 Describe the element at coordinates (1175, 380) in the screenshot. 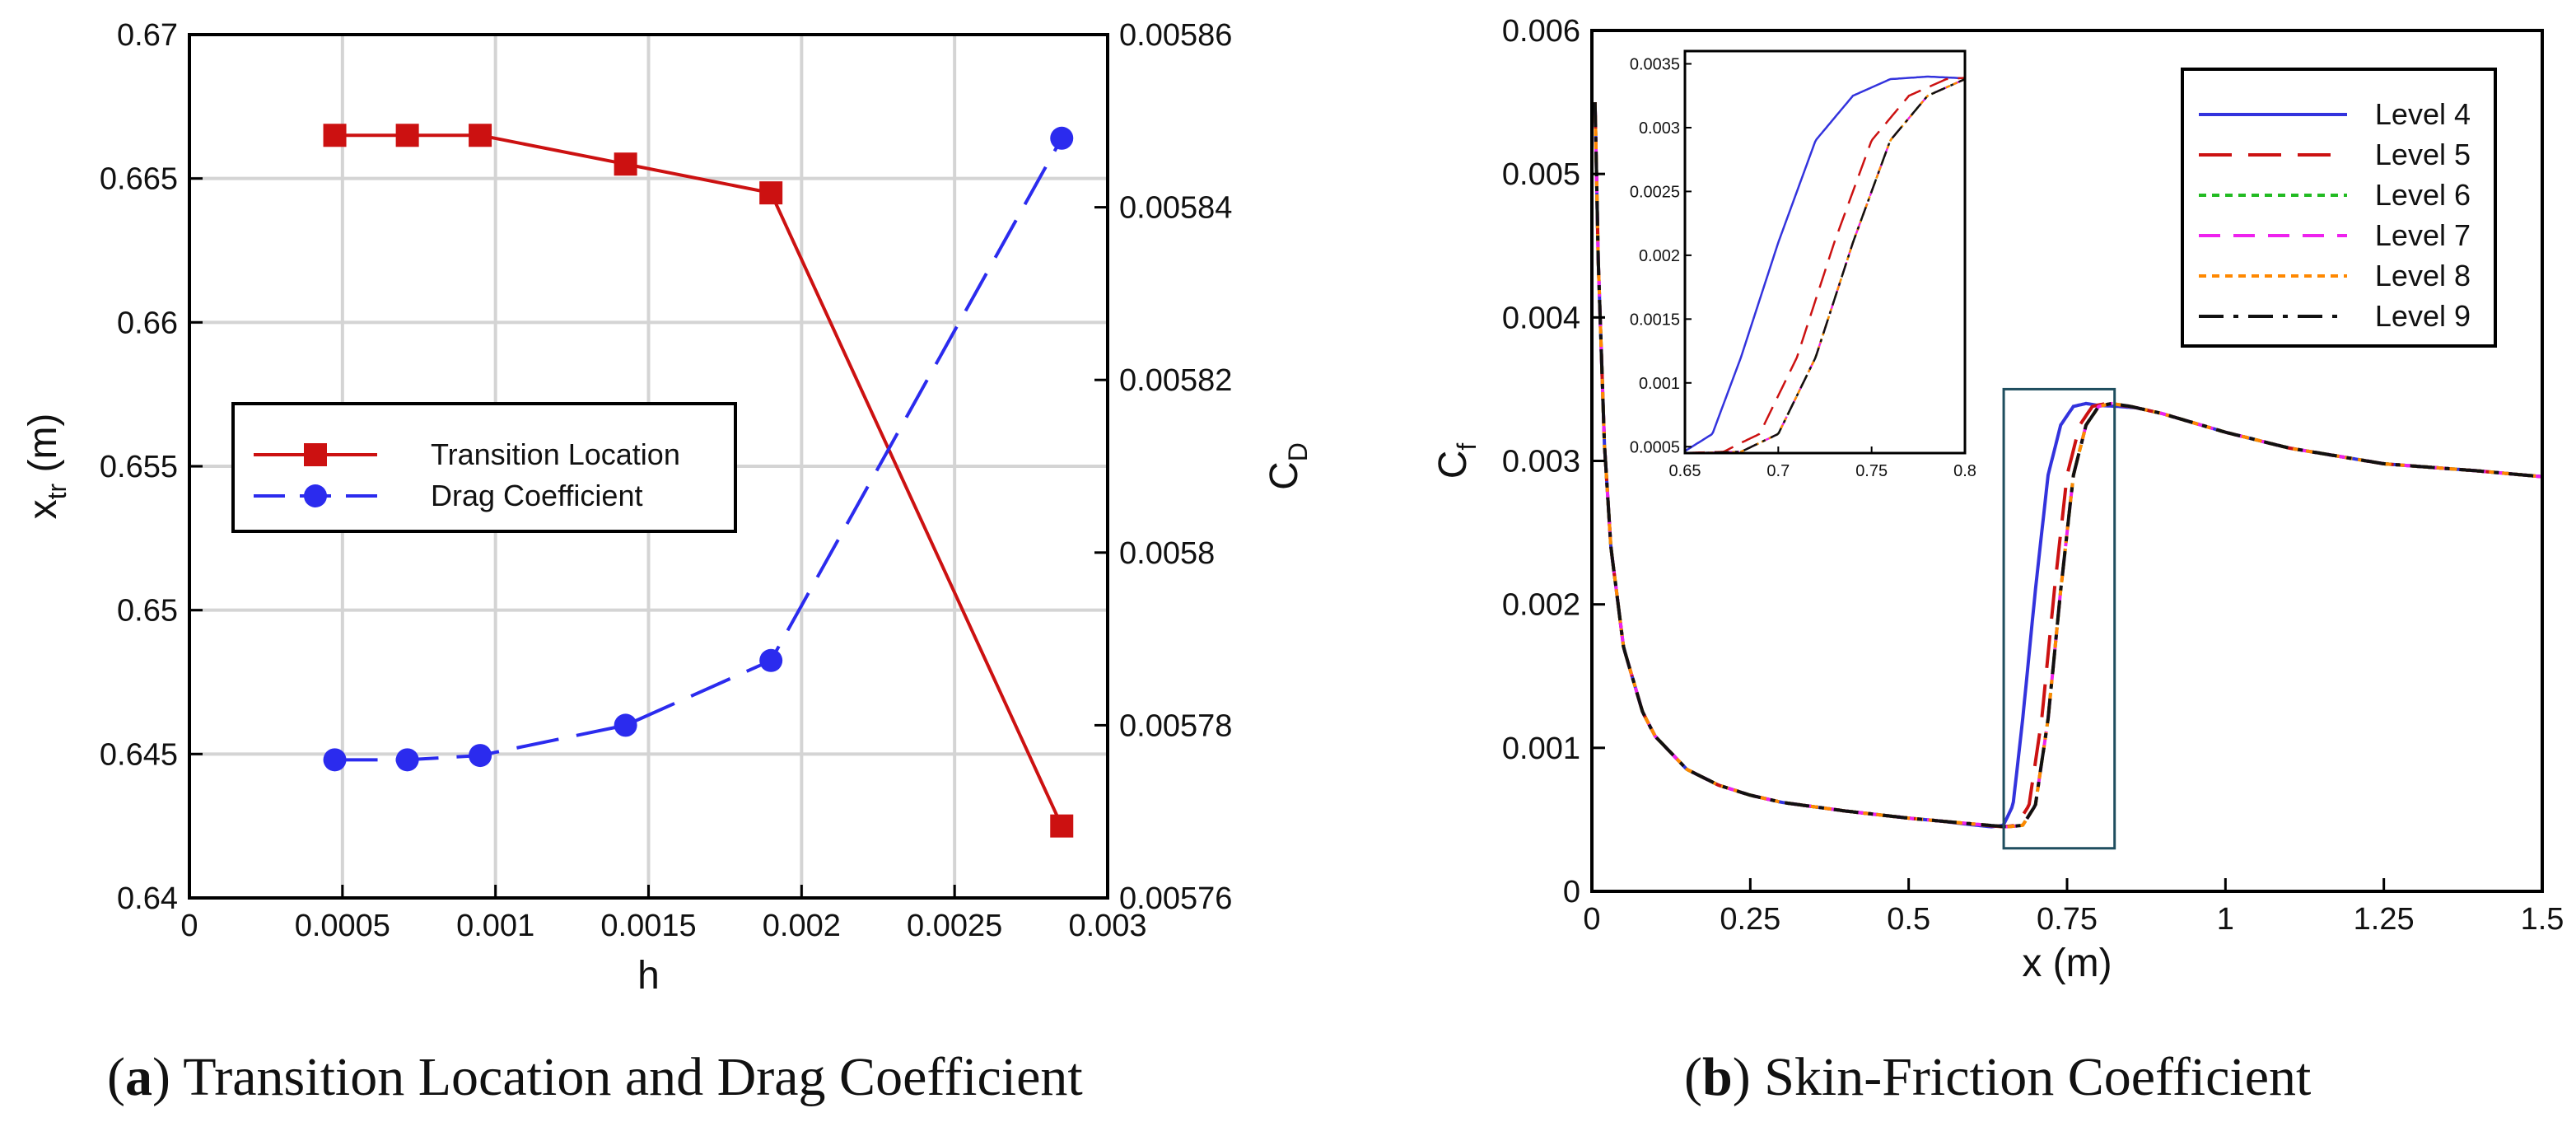

I see `y2-tick-label: 0.00582` at that location.